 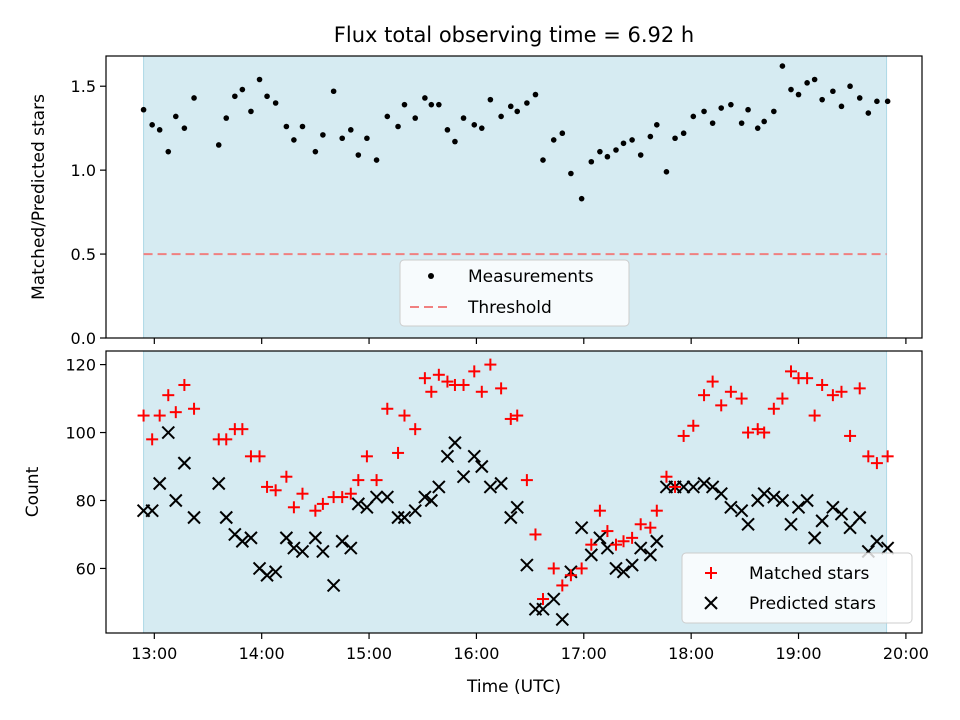 What do you see at coordinates (711, 603) in the screenshot?
I see `predicted-legend-marker` at bounding box center [711, 603].